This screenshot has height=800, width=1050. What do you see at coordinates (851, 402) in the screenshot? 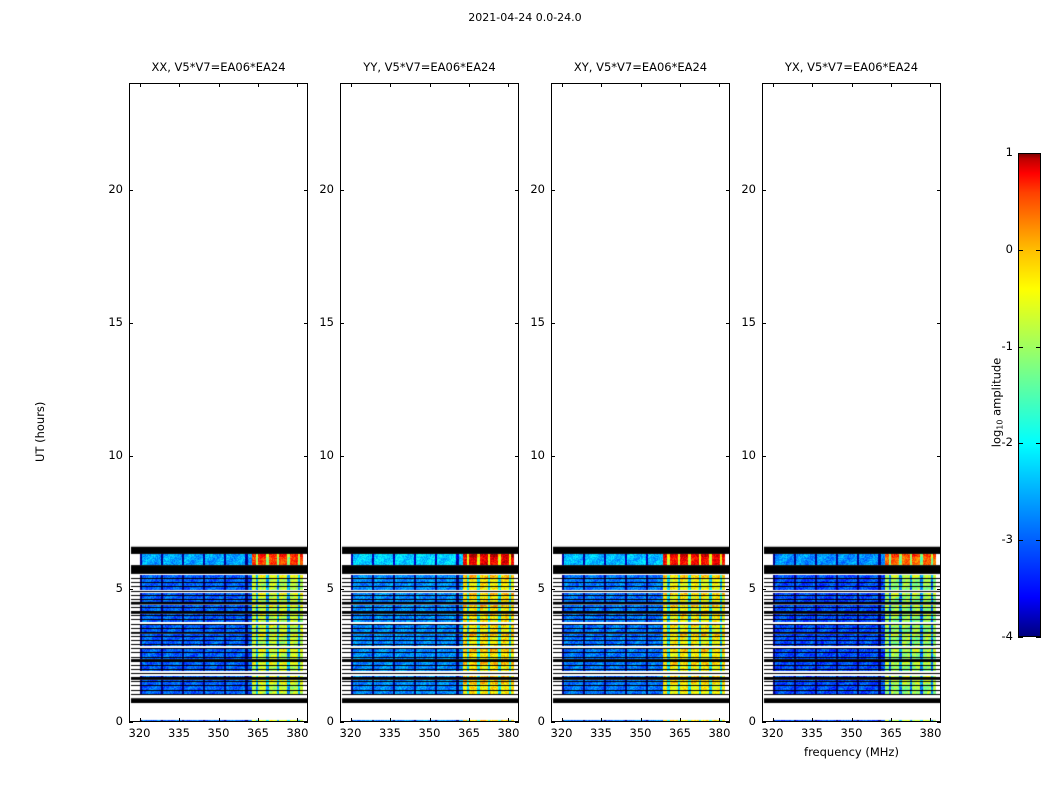
I see `panel-yx` at bounding box center [851, 402].